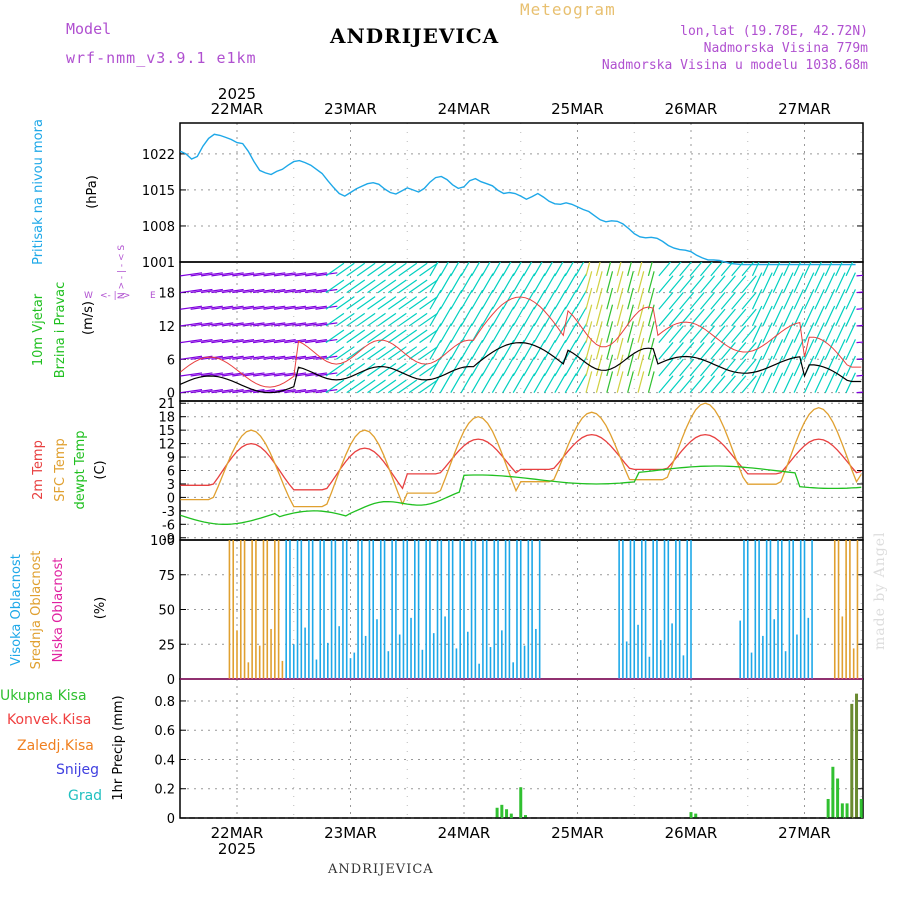 This screenshot has width=900, height=900. I want to click on x-tick-label-top: 27MAR, so click(804, 109).